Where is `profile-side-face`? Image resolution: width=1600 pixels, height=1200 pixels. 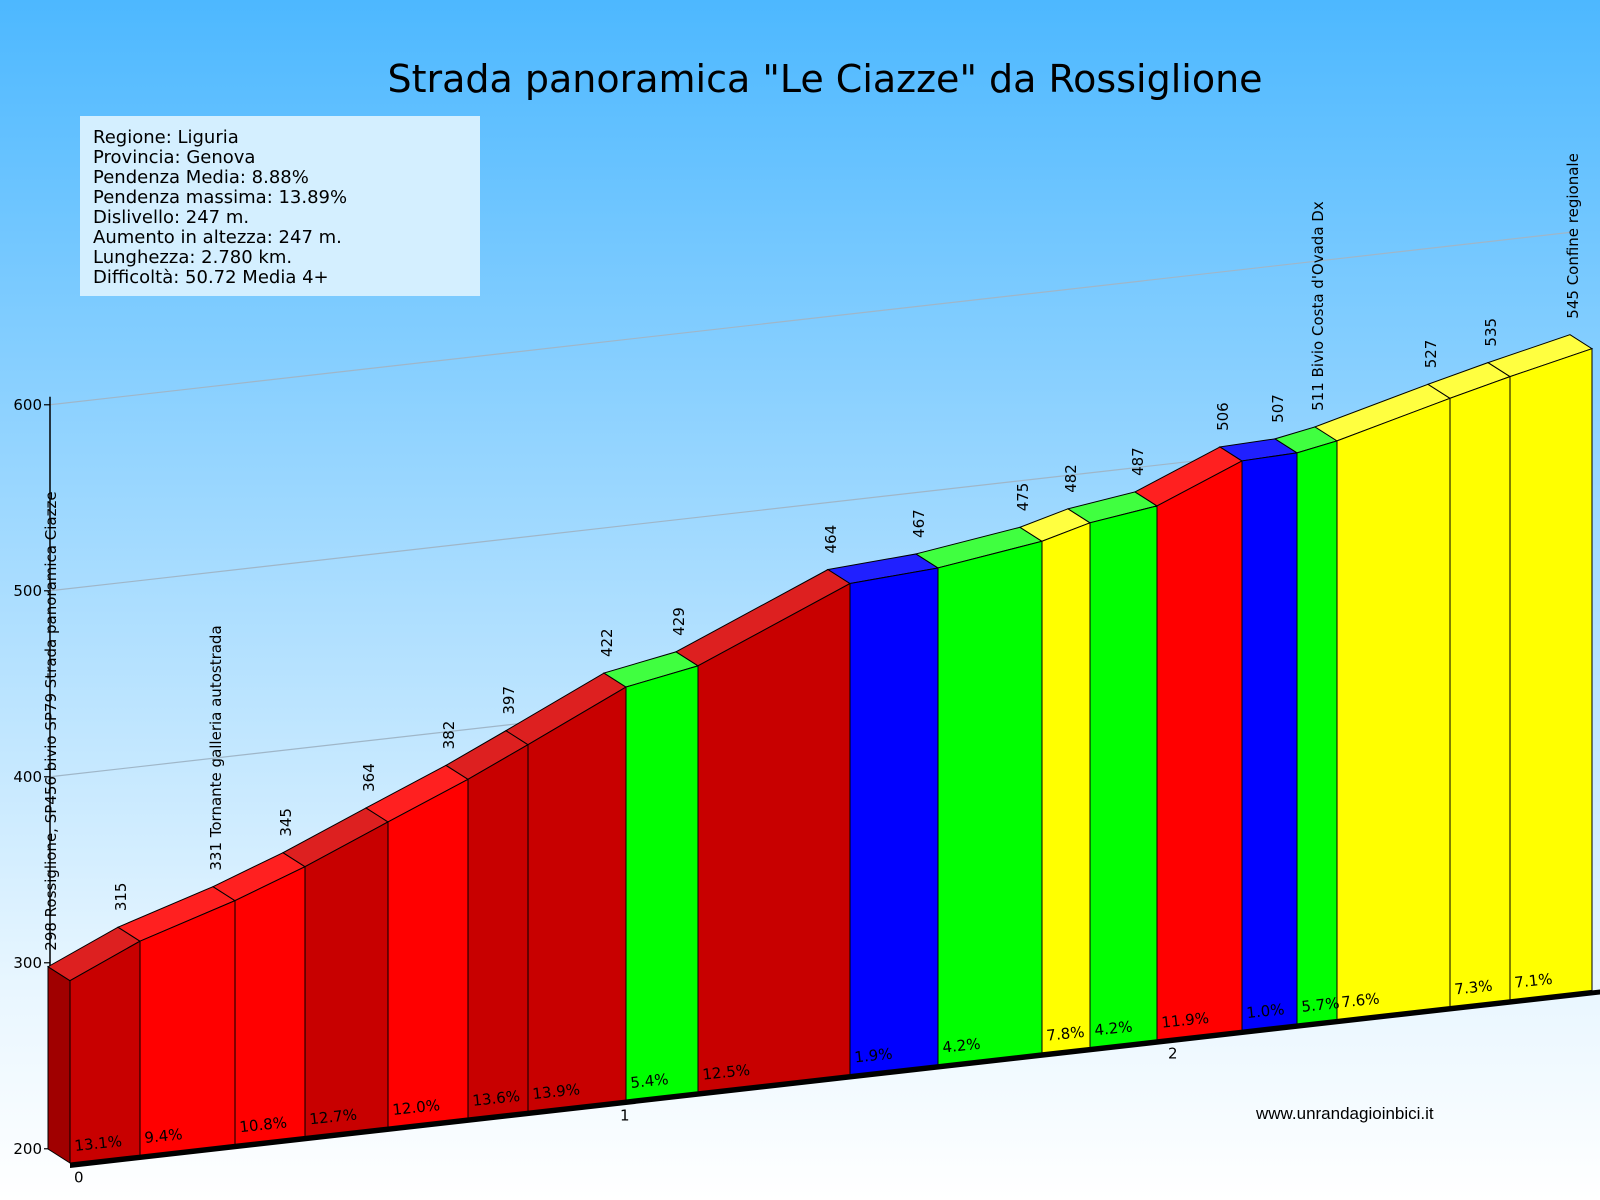 profile-side-face is located at coordinates (59, 1064).